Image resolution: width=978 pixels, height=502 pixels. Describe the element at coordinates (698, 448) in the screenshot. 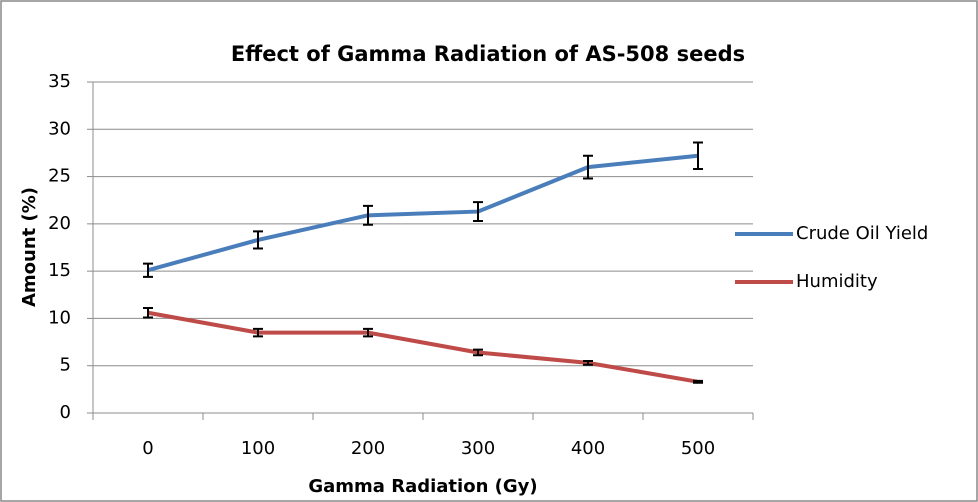

I see `x-tick-label: 500` at that location.